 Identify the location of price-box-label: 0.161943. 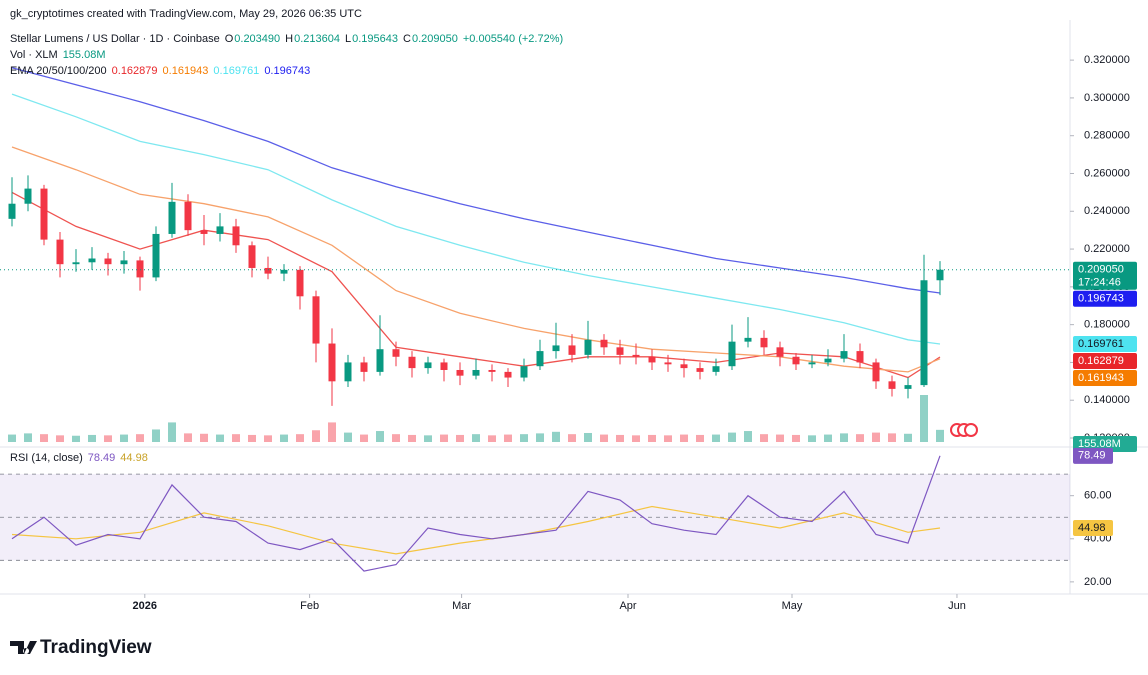
(1101, 378).